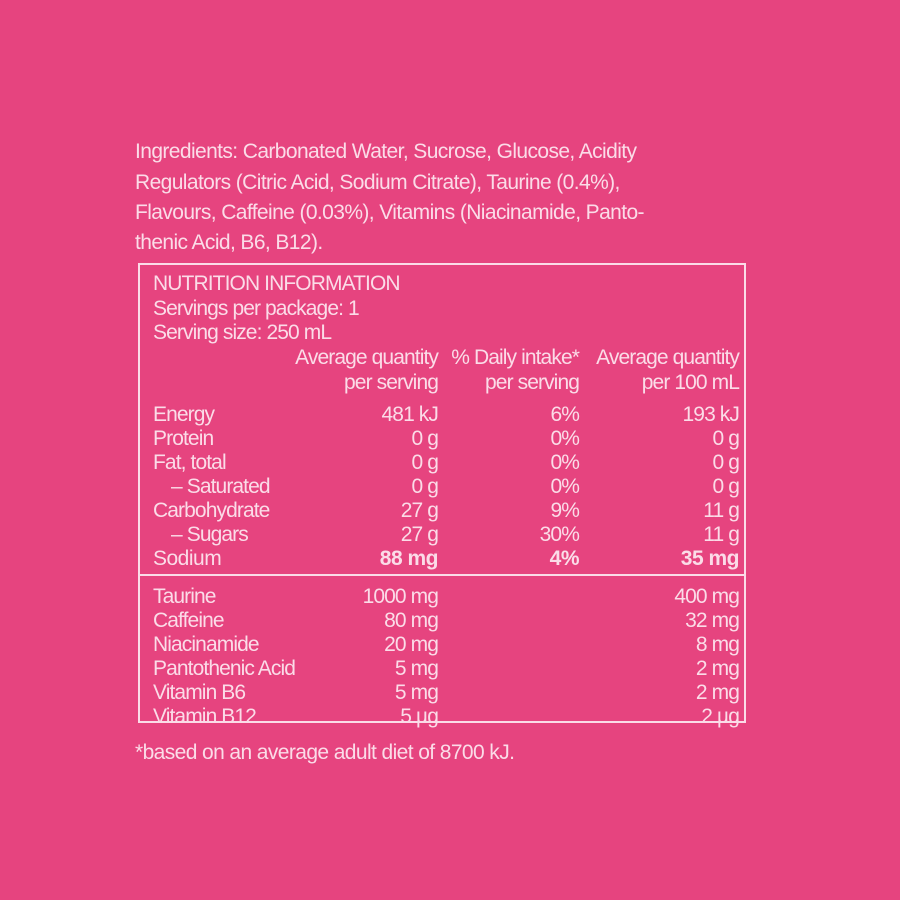  I want to click on per-100ml-value: 35 mg, so click(710, 558).